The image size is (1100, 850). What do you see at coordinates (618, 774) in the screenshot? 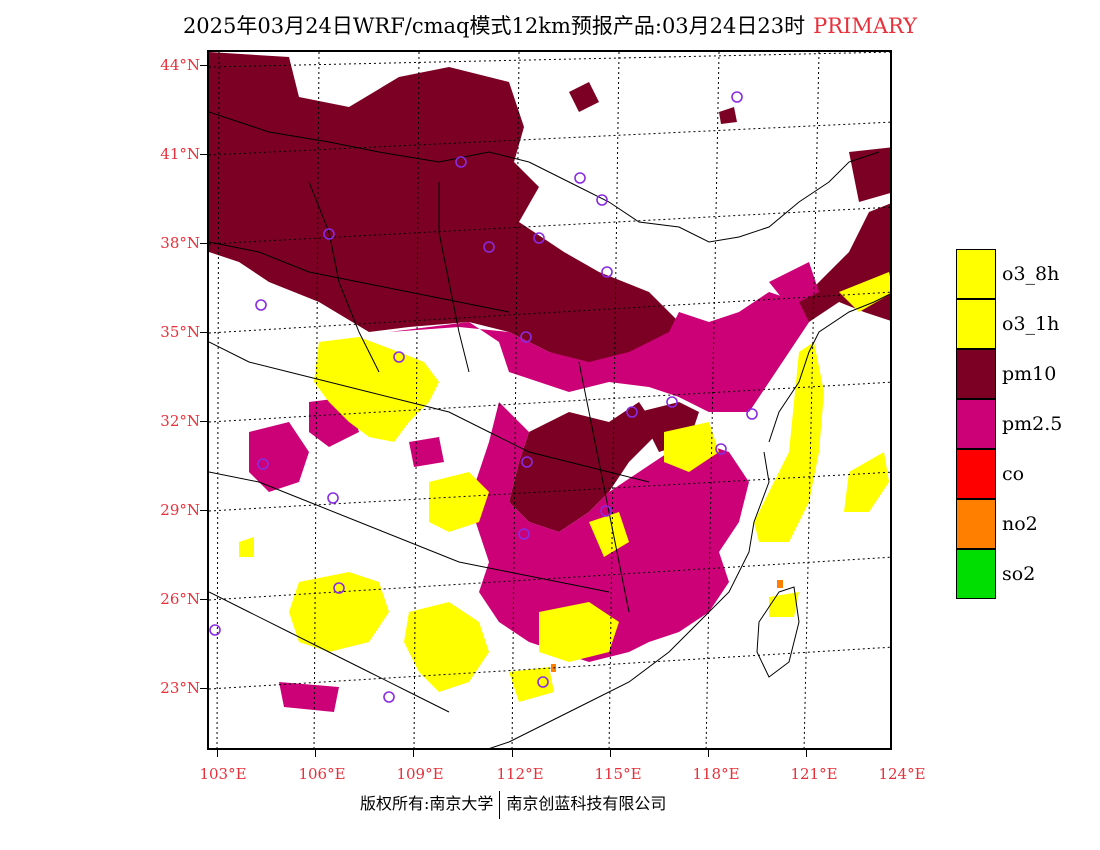
I see `lon-label-115e: 115°E` at bounding box center [618, 774].